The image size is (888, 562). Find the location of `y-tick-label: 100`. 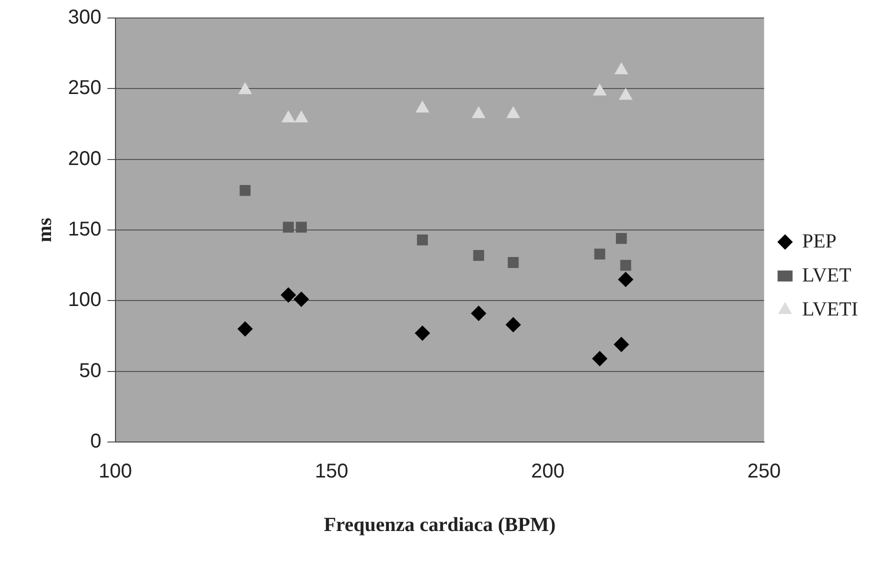

y-tick-label: 100 is located at coordinates (85, 300).